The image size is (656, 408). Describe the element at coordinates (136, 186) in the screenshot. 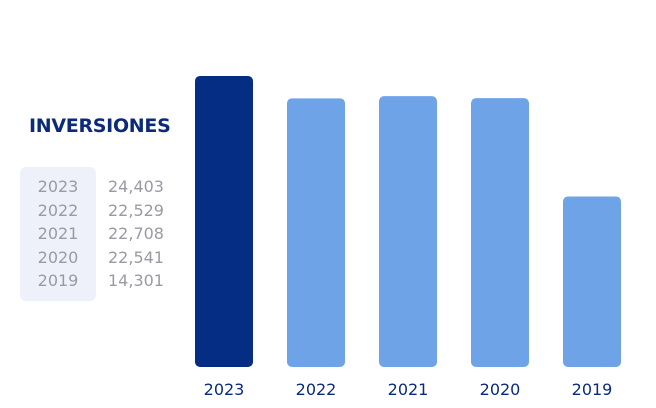

I see `table-value-2023: 24,403` at that location.